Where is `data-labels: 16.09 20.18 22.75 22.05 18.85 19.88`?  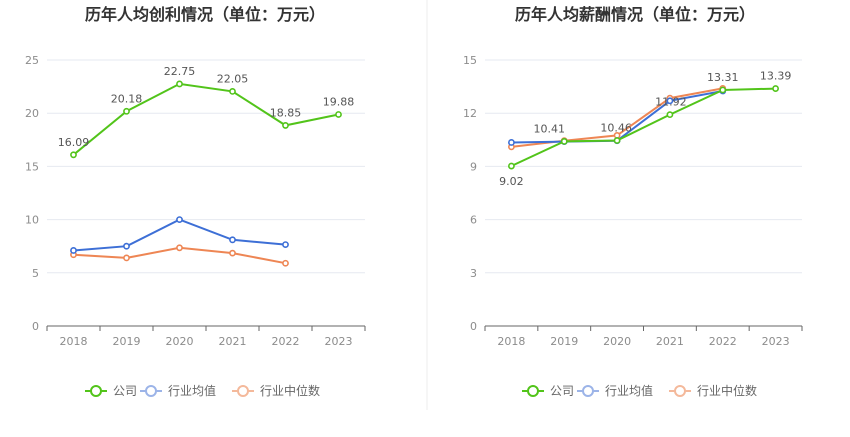
data-labels: 16.09 20.18 22.75 22.05 18.85 19.88 is located at coordinates (206, 107).